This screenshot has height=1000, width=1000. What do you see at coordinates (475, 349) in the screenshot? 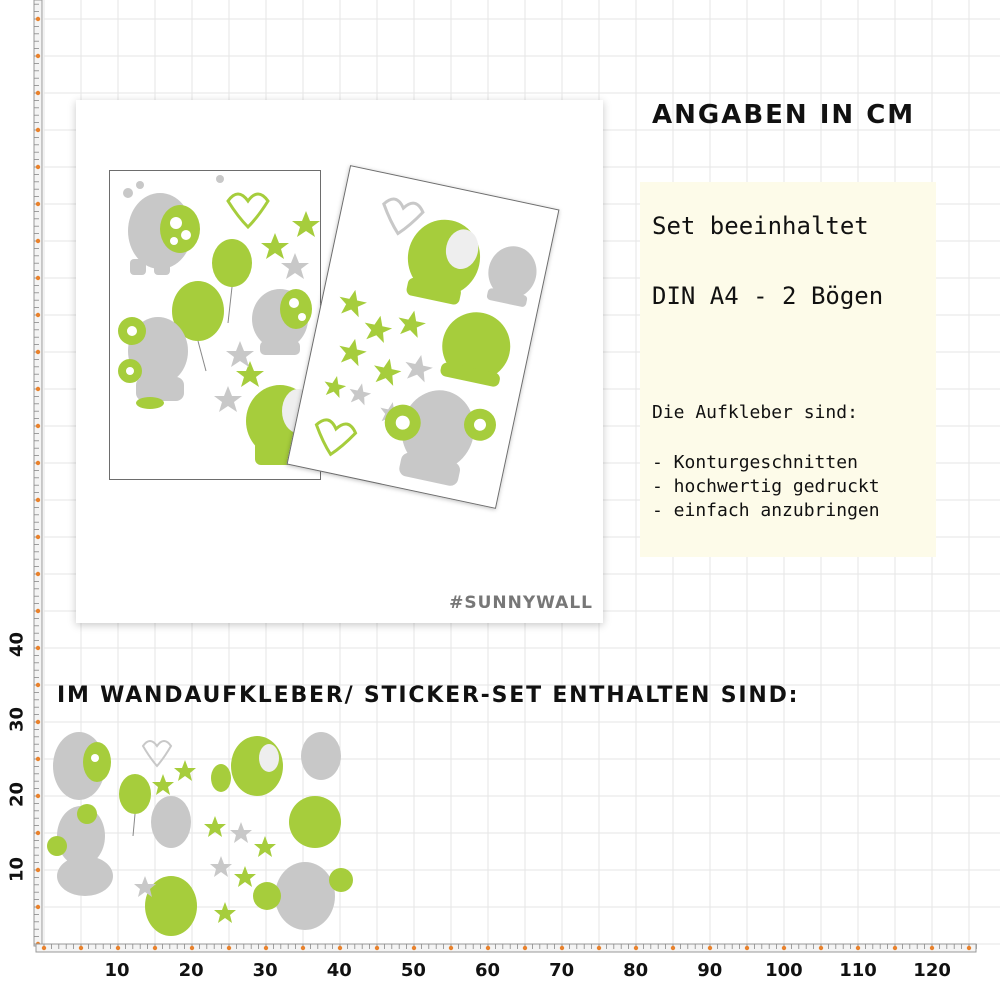
I see `octopus-elephant-sticker` at bounding box center [475, 349].